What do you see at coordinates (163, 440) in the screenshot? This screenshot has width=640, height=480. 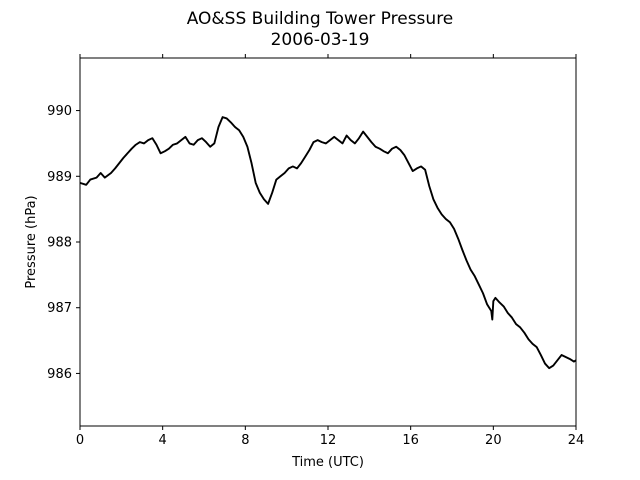 I see `x-tick-label: 4` at bounding box center [163, 440].